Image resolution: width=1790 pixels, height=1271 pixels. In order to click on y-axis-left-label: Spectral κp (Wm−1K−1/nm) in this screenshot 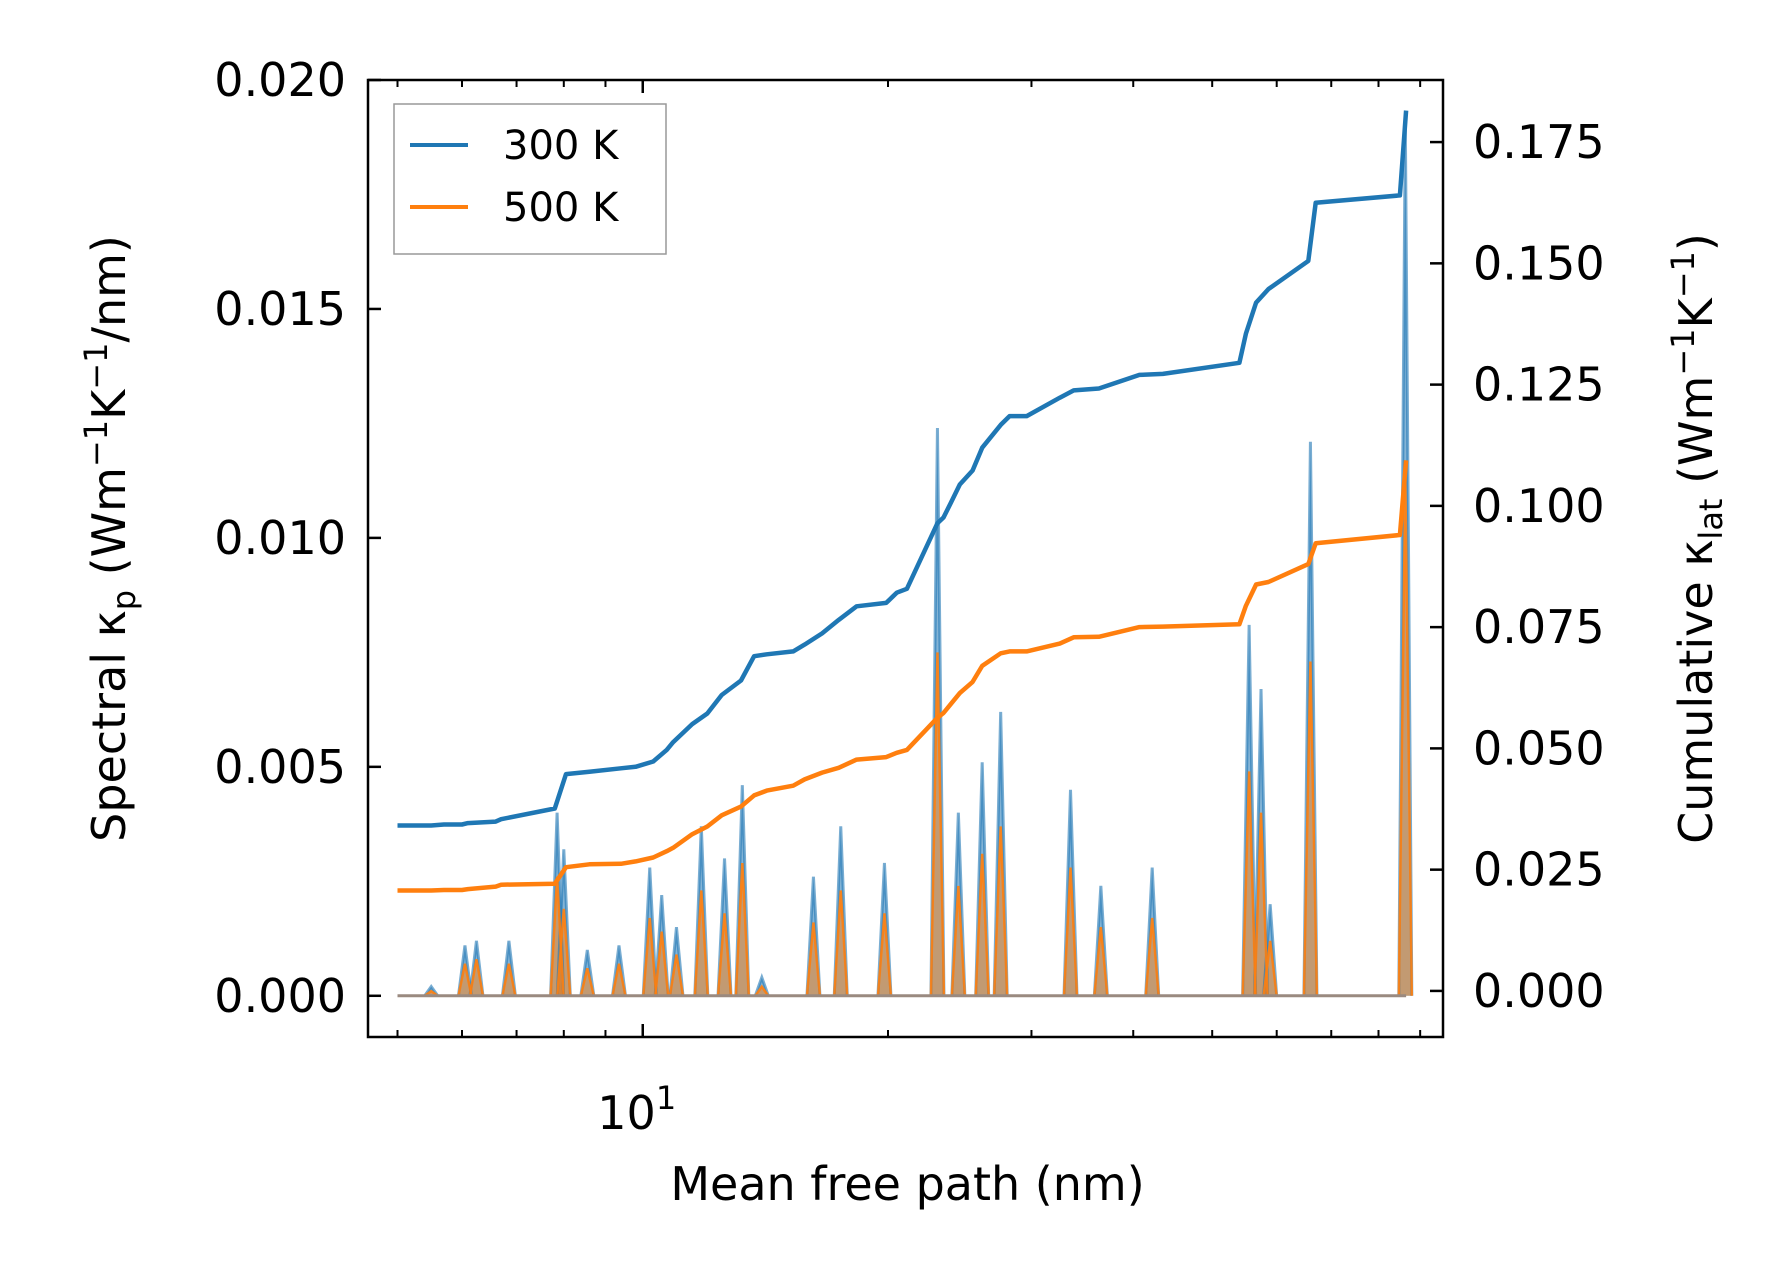, I will do `click(110, 538)`.